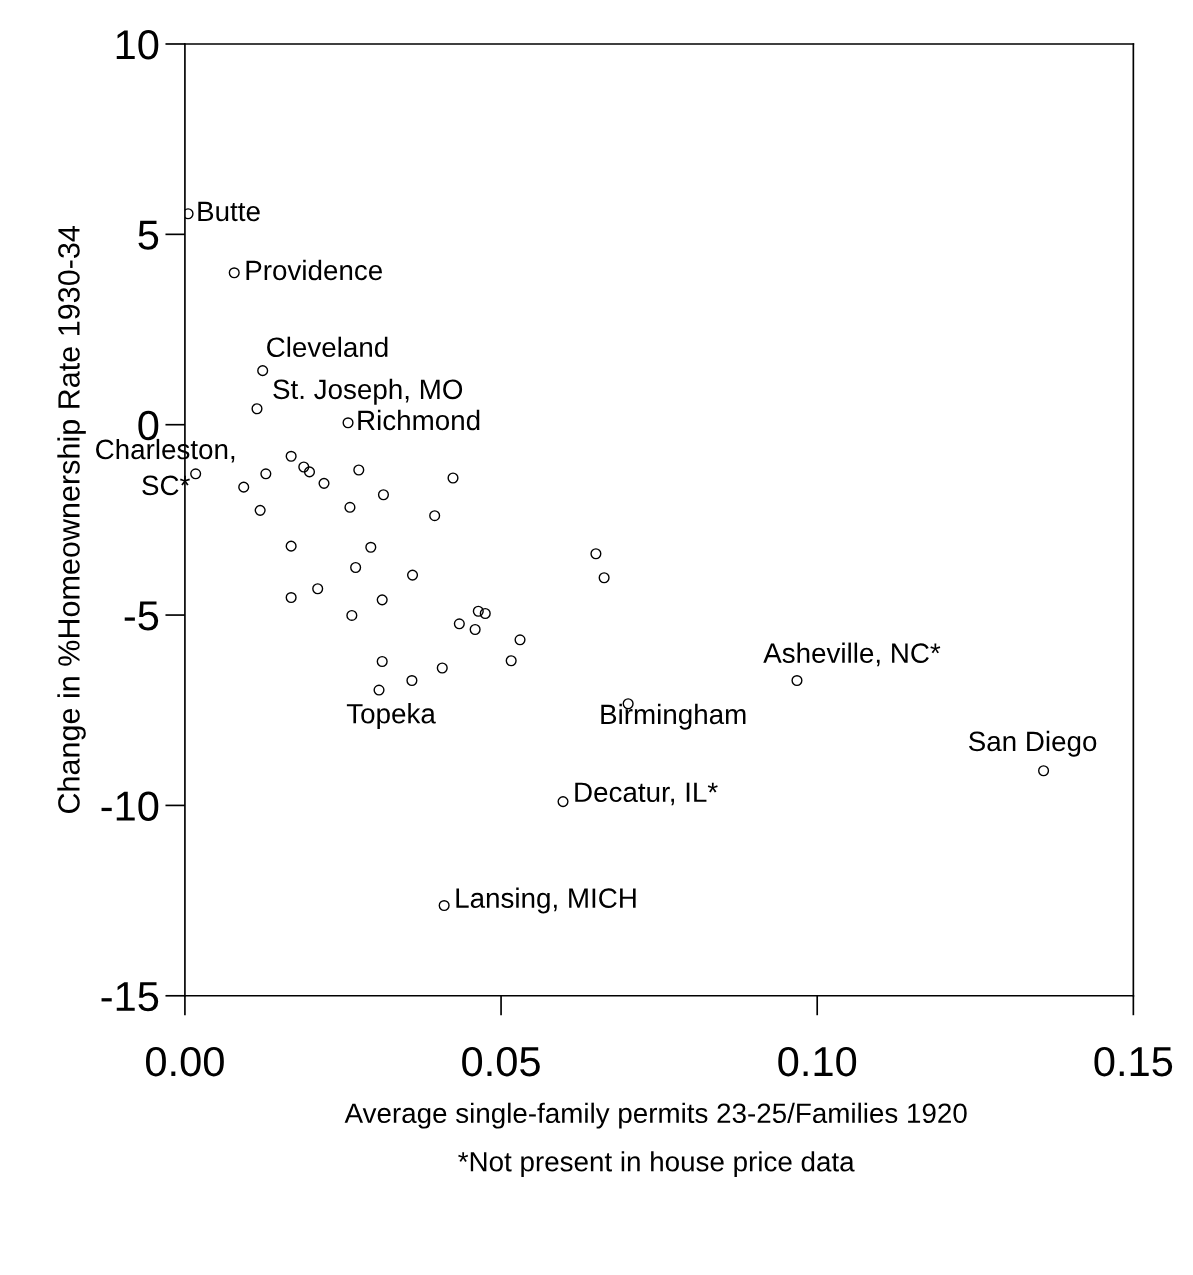 This screenshot has width=1193, height=1275. Describe the element at coordinates (1133, 1061) in the screenshot. I see `x-tick-label: 0.15` at that location.